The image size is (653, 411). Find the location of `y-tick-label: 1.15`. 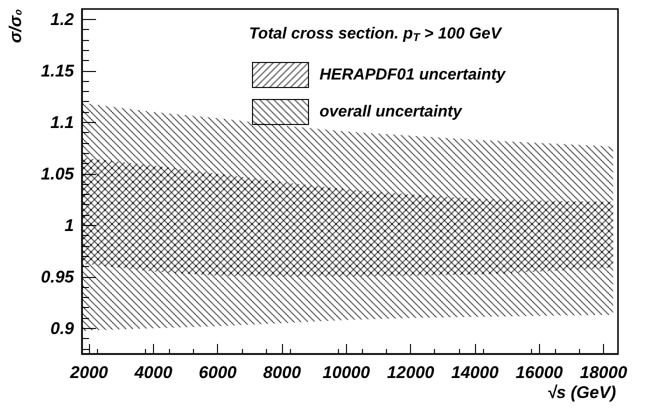

y-tick-label: 1.15 is located at coordinates (57, 70).